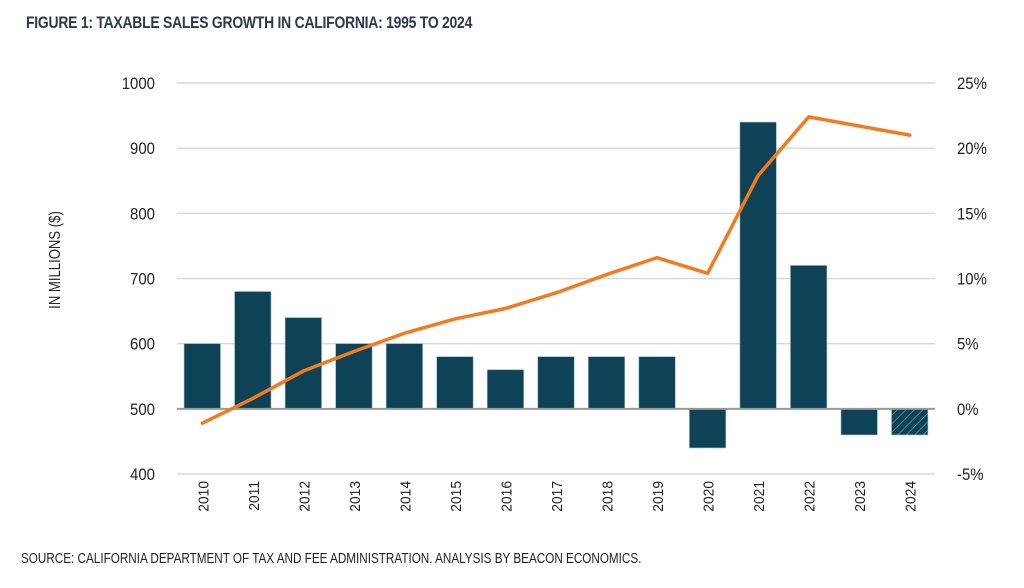 This screenshot has width=1024, height=588. What do you see at coordinates (708, 428) in the screenshot?
I see `bar-2020` at bounding box center [708, 428].